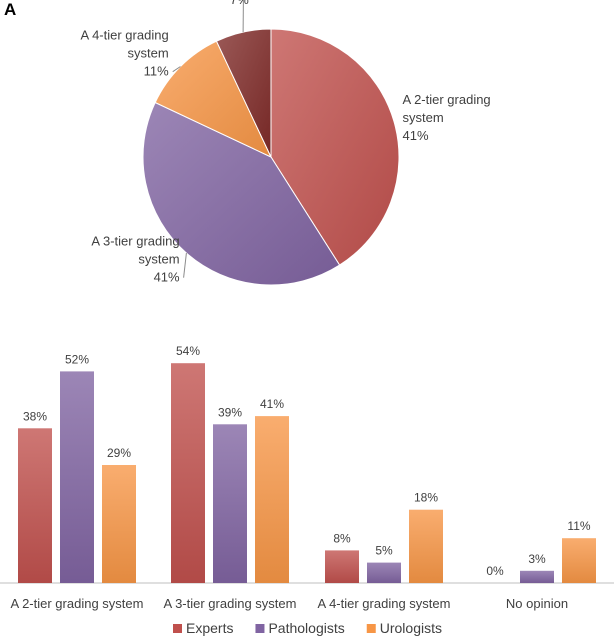 Image resolution: width=614 pixels, height=641 pixels. I want to click on pie-percent-label: 7%, so click(239, 3).